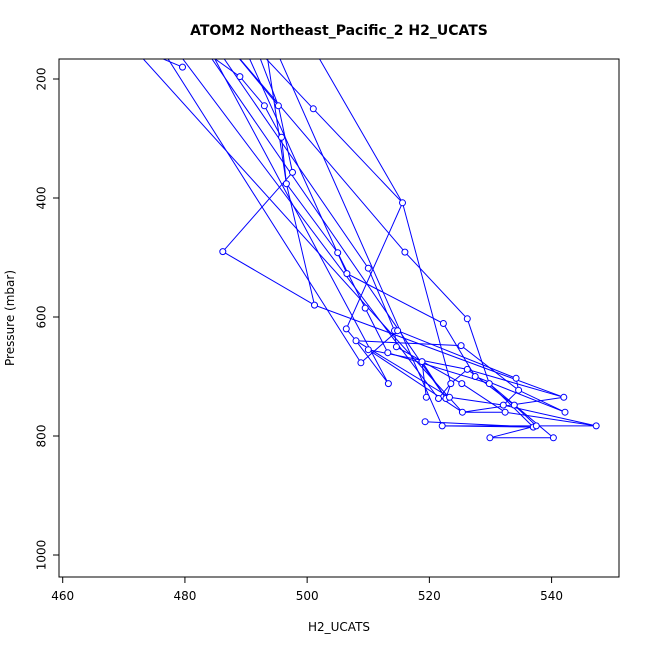 This screenshot has width=650, height=650. What do you see at coordinates (551, 596) in the screenshot?
I see `x-tick-label: 540` at bounding box center [551, 596].